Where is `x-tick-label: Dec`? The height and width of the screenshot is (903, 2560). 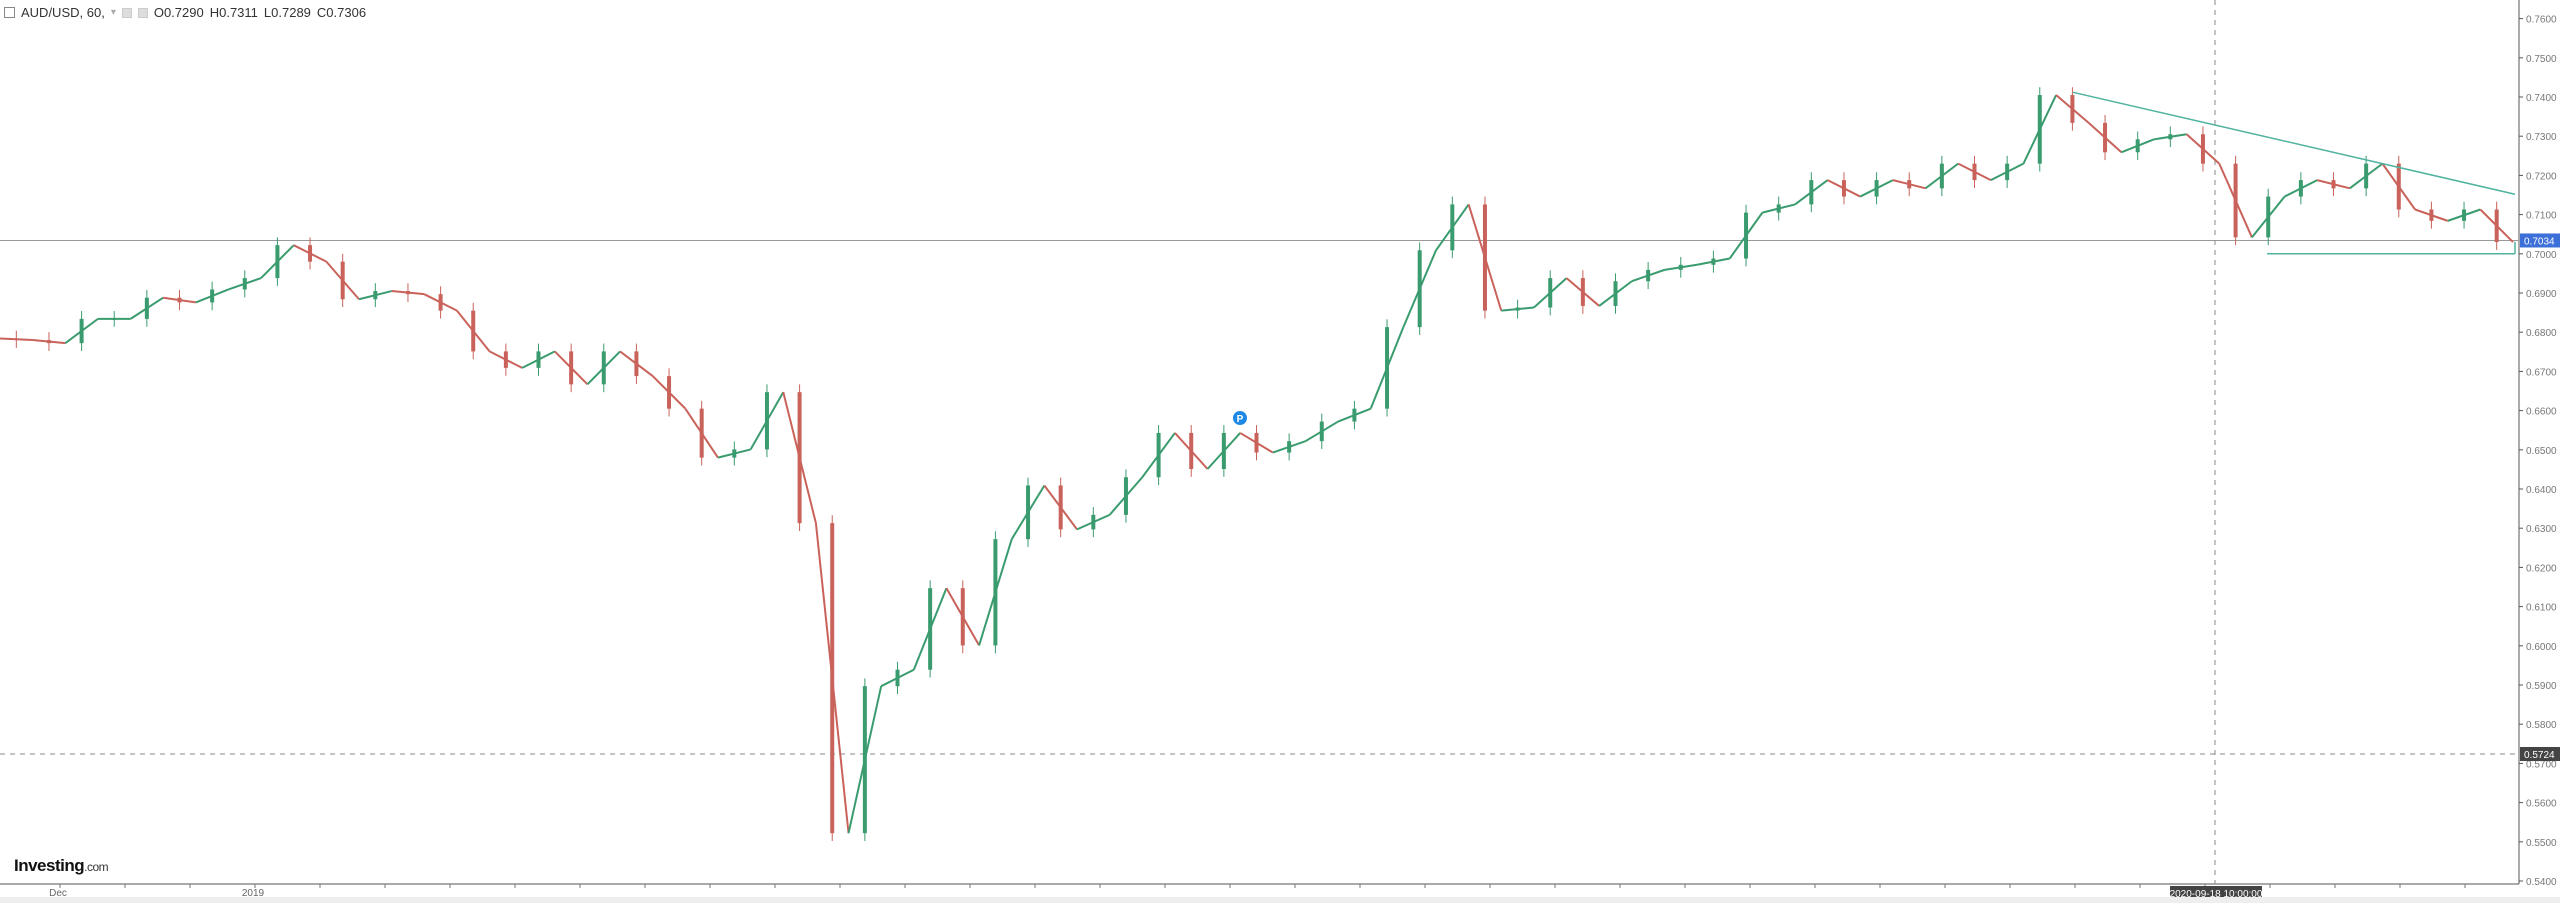 x-tick-label: Dec is located at coordinates (58, 893).